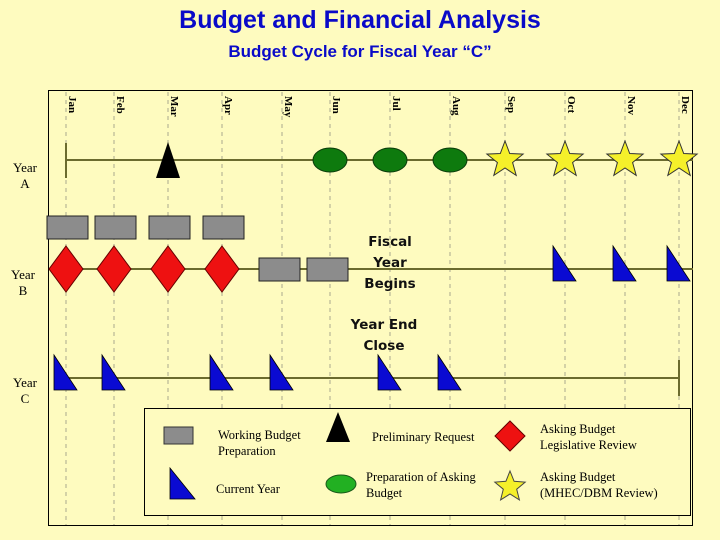 The height and width of the screenshot is (540, 720). I want to click on month-label-jul: Jul, so click(396, 103).